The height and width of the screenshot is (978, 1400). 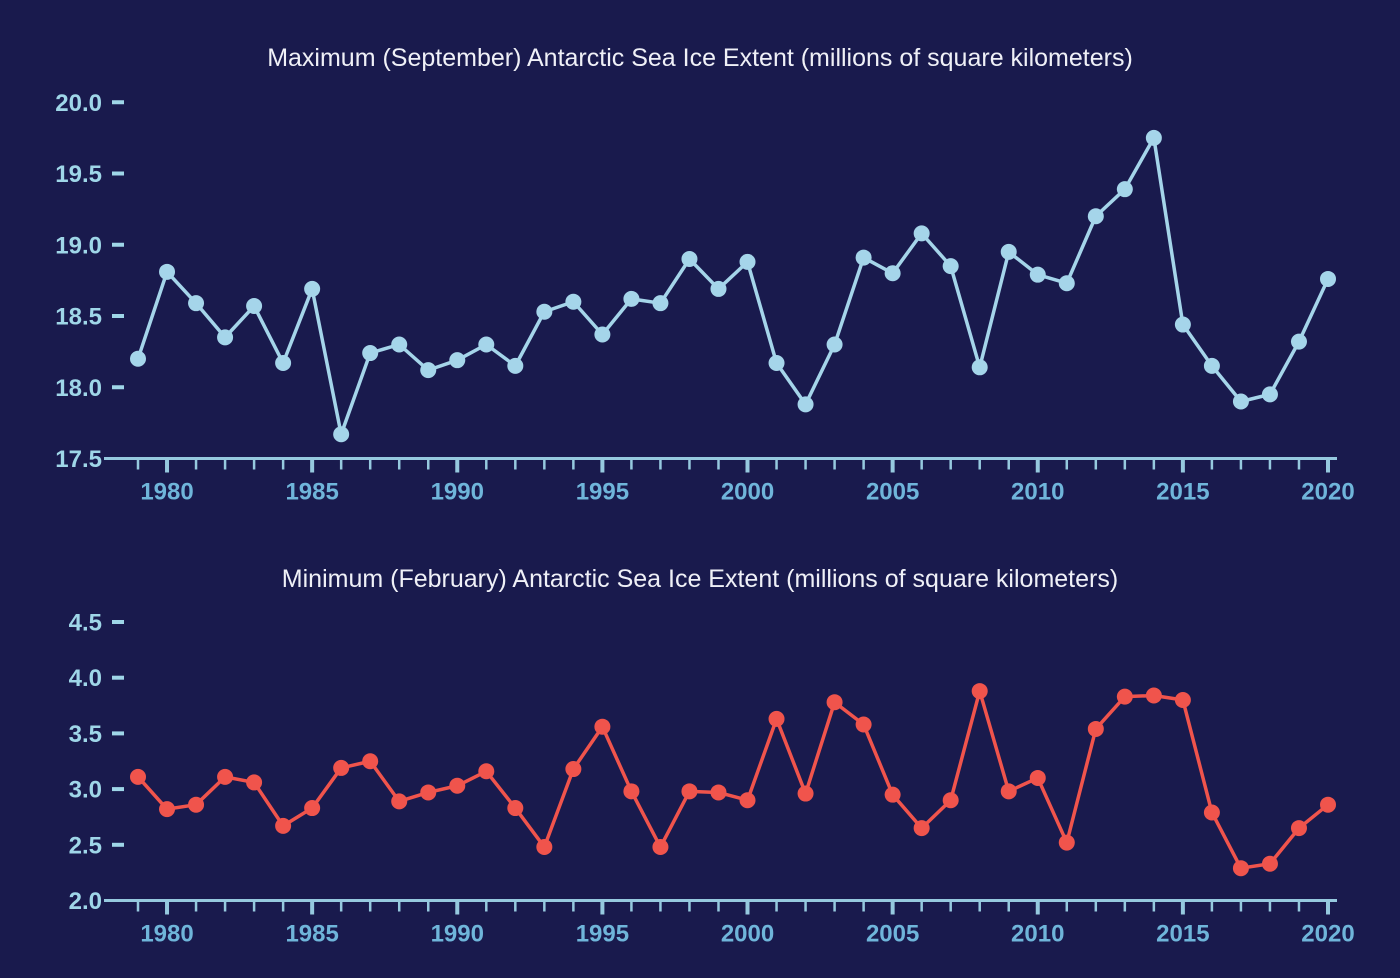 What do you see at coordinates (78, 317) in the screenshot?
I see `y-tick-label: 18.5` at bounding box center [78, 317].